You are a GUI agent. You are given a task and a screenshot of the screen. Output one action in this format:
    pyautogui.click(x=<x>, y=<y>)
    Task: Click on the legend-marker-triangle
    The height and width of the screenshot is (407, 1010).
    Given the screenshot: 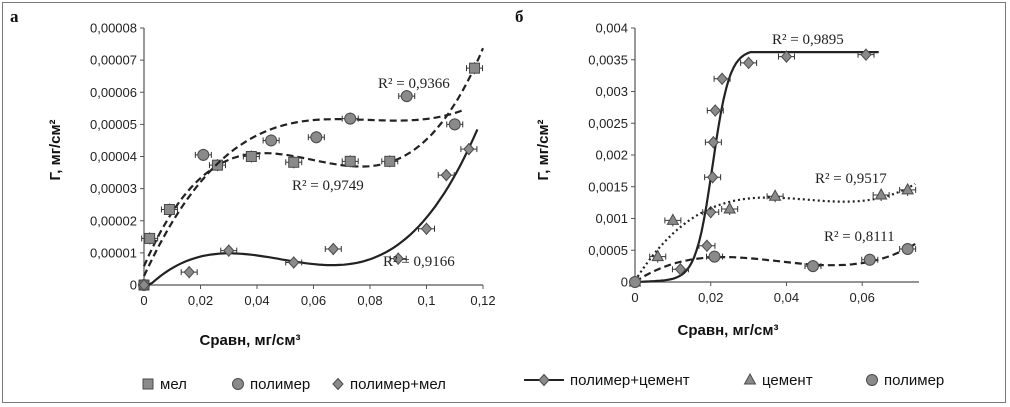 What is the action you would take?
    pyautogui.click(x=750, y=378)
    